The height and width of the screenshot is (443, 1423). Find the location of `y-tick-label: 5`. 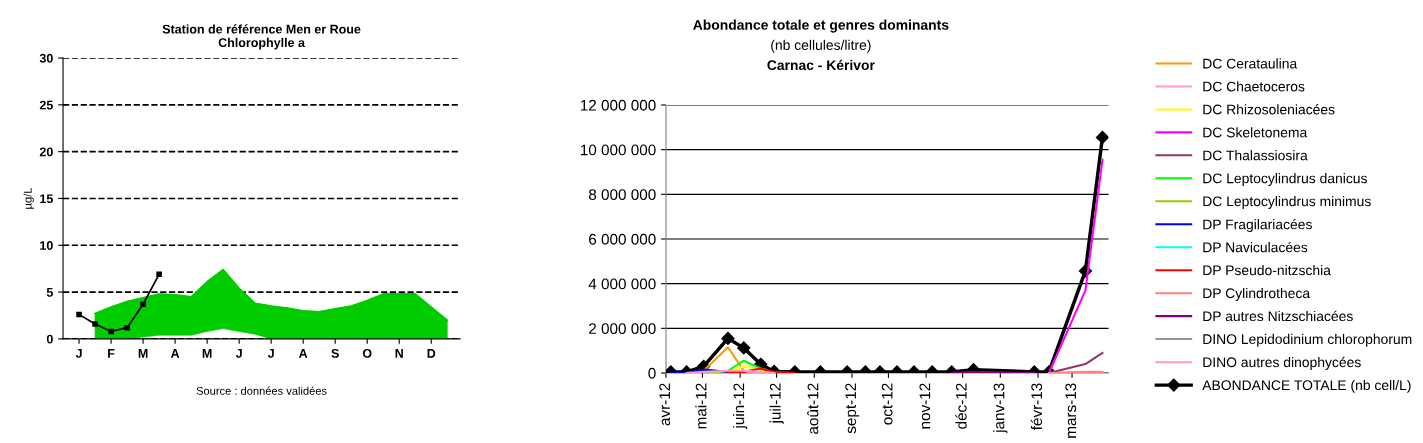

y-tick-label: 5 is located at coordinates (49, 292).